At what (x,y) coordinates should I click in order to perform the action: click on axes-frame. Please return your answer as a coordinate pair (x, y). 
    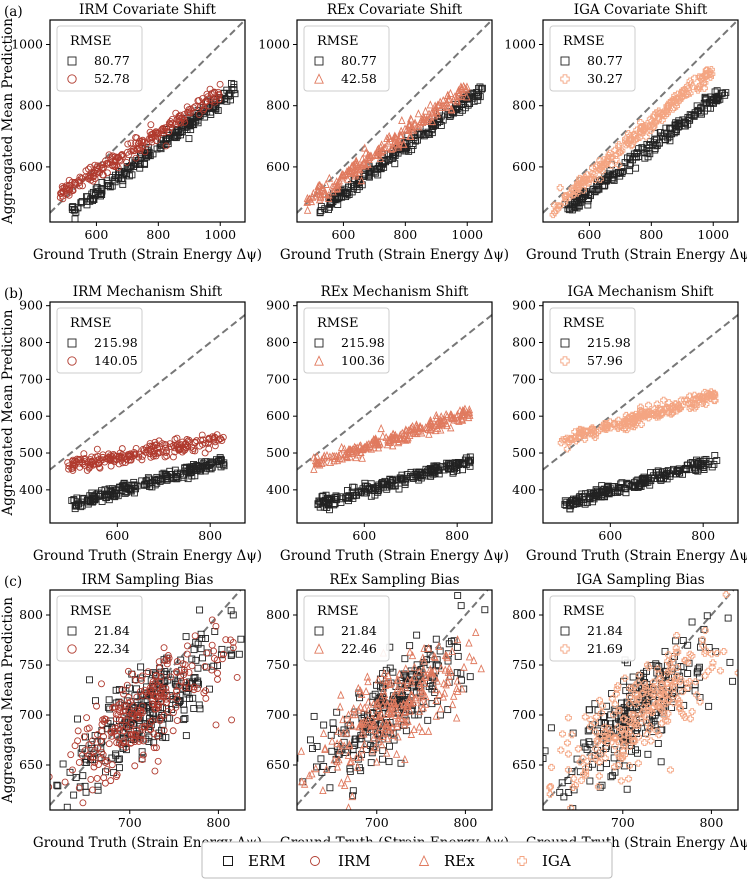
    Looking at the image, I should click on (394, 121).